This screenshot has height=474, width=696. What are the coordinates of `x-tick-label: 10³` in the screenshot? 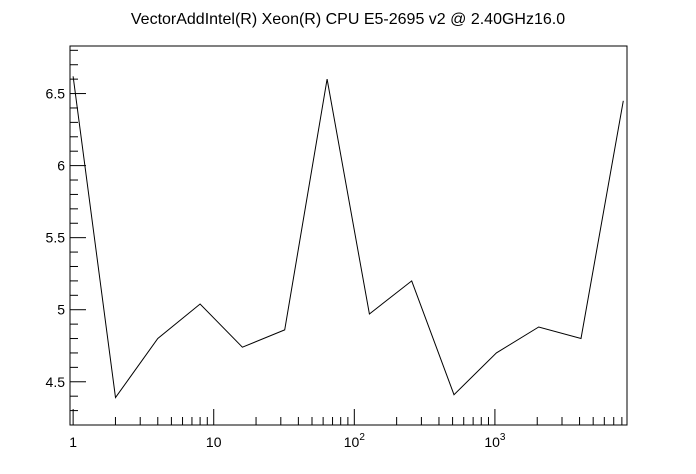 It's located at (495, 441).